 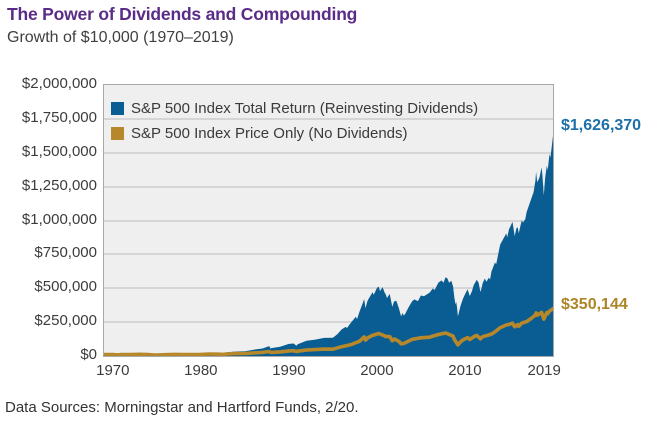 What do you see at coordinates (269, 133) in the screenshot?
I see `legend-label-price-only: S&P 500 Index Price Only (No Dividends)` at bounding box center [269, 133].